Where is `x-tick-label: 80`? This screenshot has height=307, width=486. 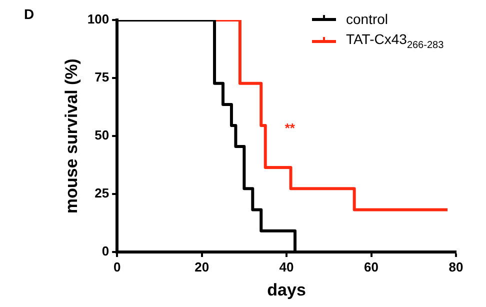 x-tick-label: 80 is located at coordinates (456, 266).